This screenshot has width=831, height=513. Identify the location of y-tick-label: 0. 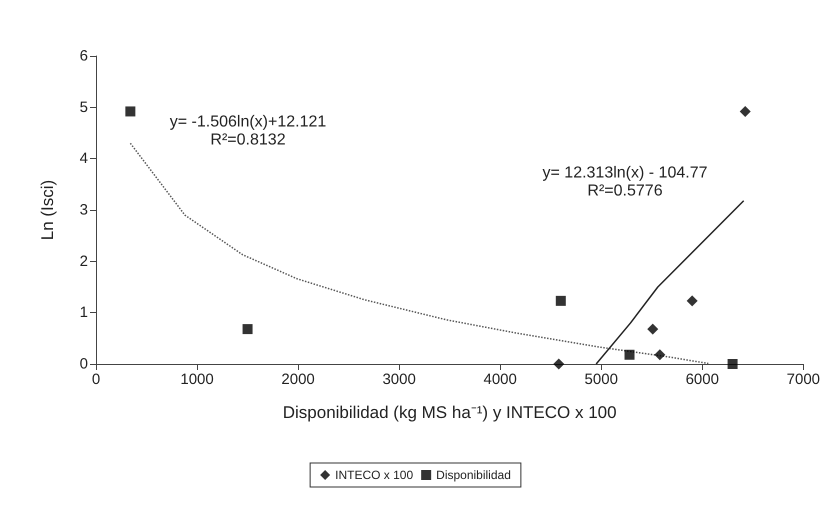
(84, 364).